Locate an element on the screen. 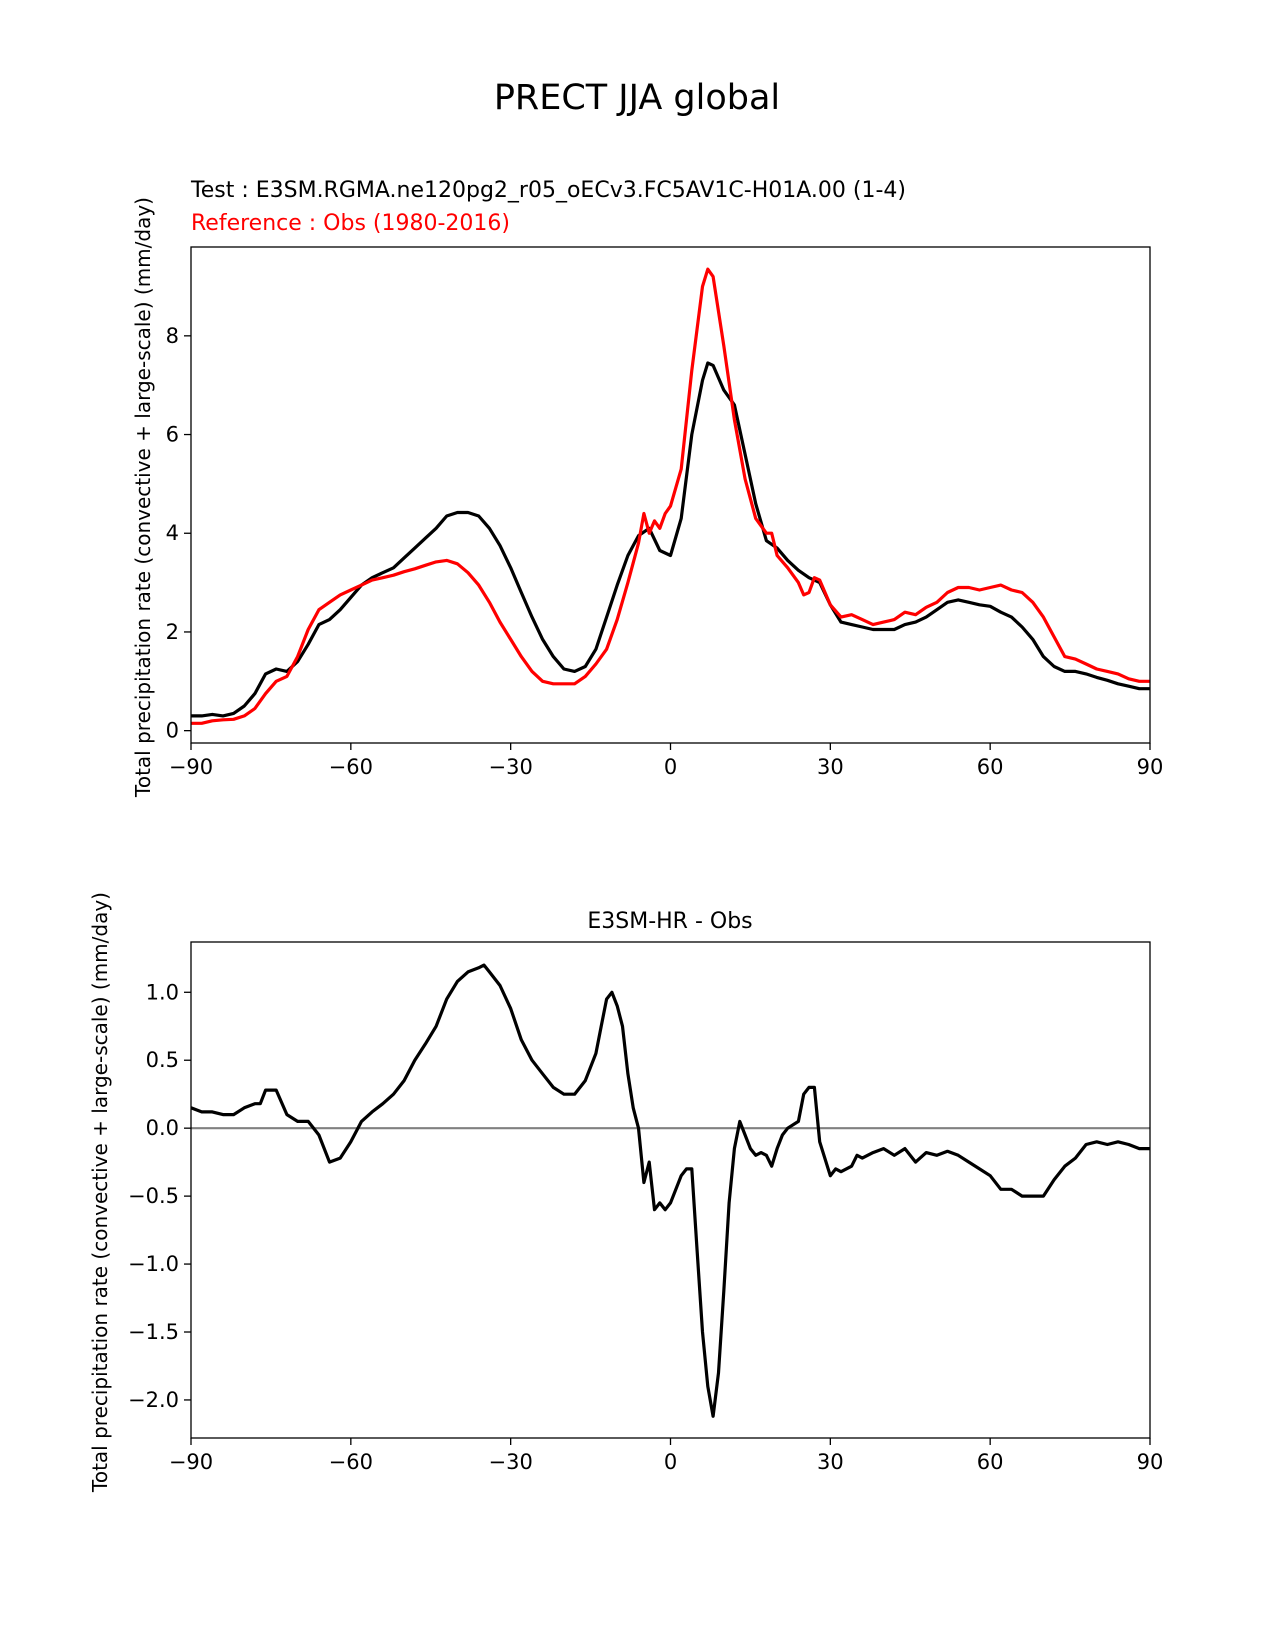 This screenshot has width=1275, height=1650. bottom-x-tick-label: 60 is located at coordinates (990, 1462).